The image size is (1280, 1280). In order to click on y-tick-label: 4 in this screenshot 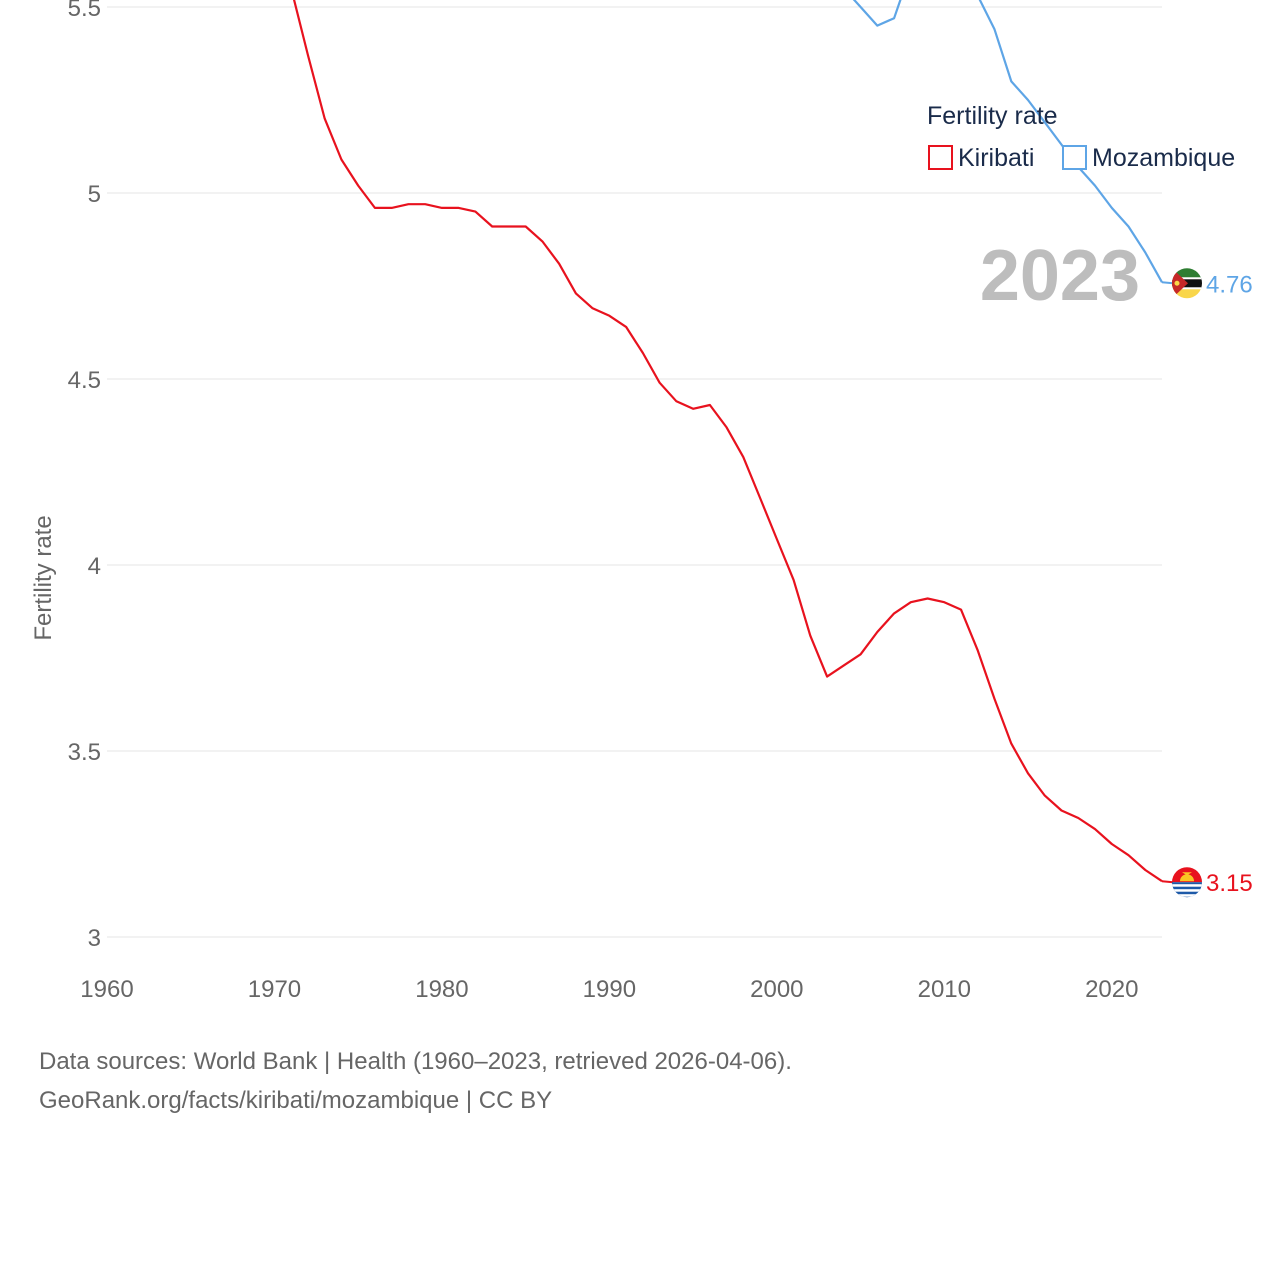, I will do `click(94, 566)`.